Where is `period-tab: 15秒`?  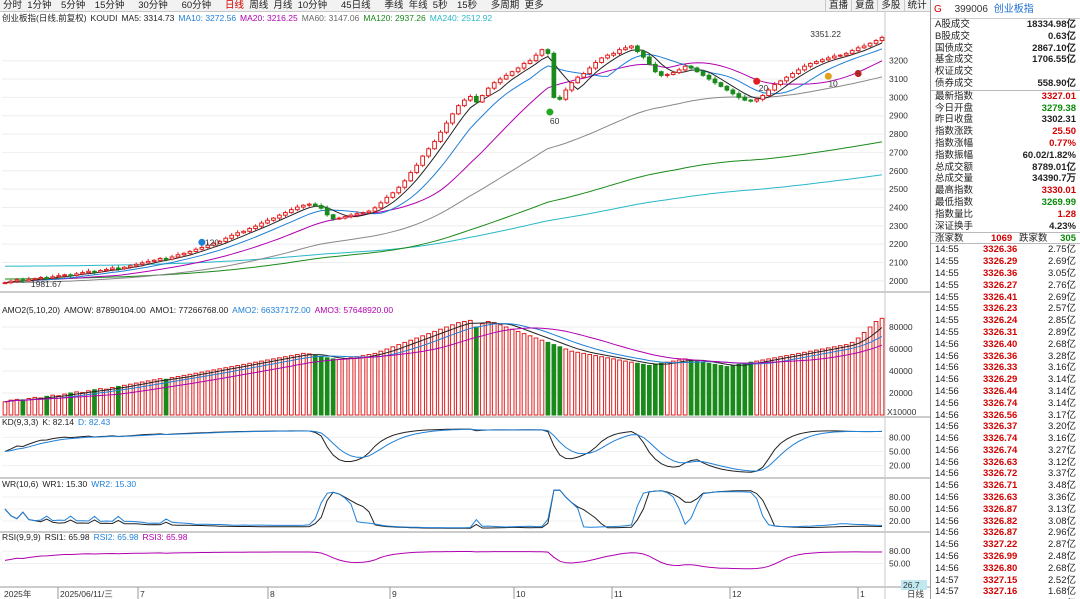
period-tab: 15秒 is located at coordinates (467, 5).